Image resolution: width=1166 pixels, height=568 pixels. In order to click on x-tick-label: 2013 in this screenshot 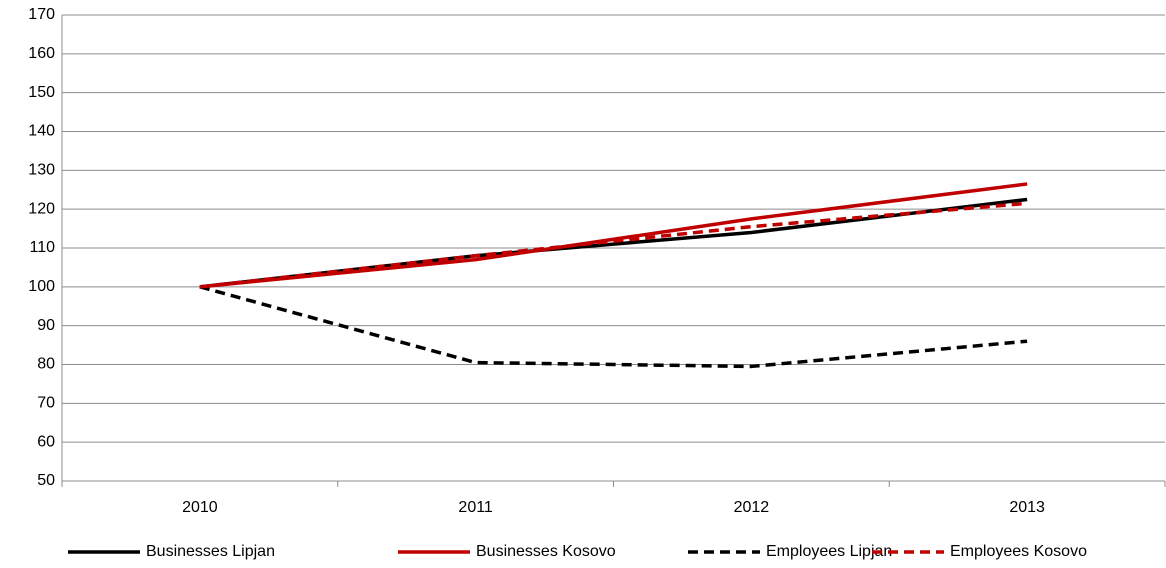, I will do `click(1027, 507)`.